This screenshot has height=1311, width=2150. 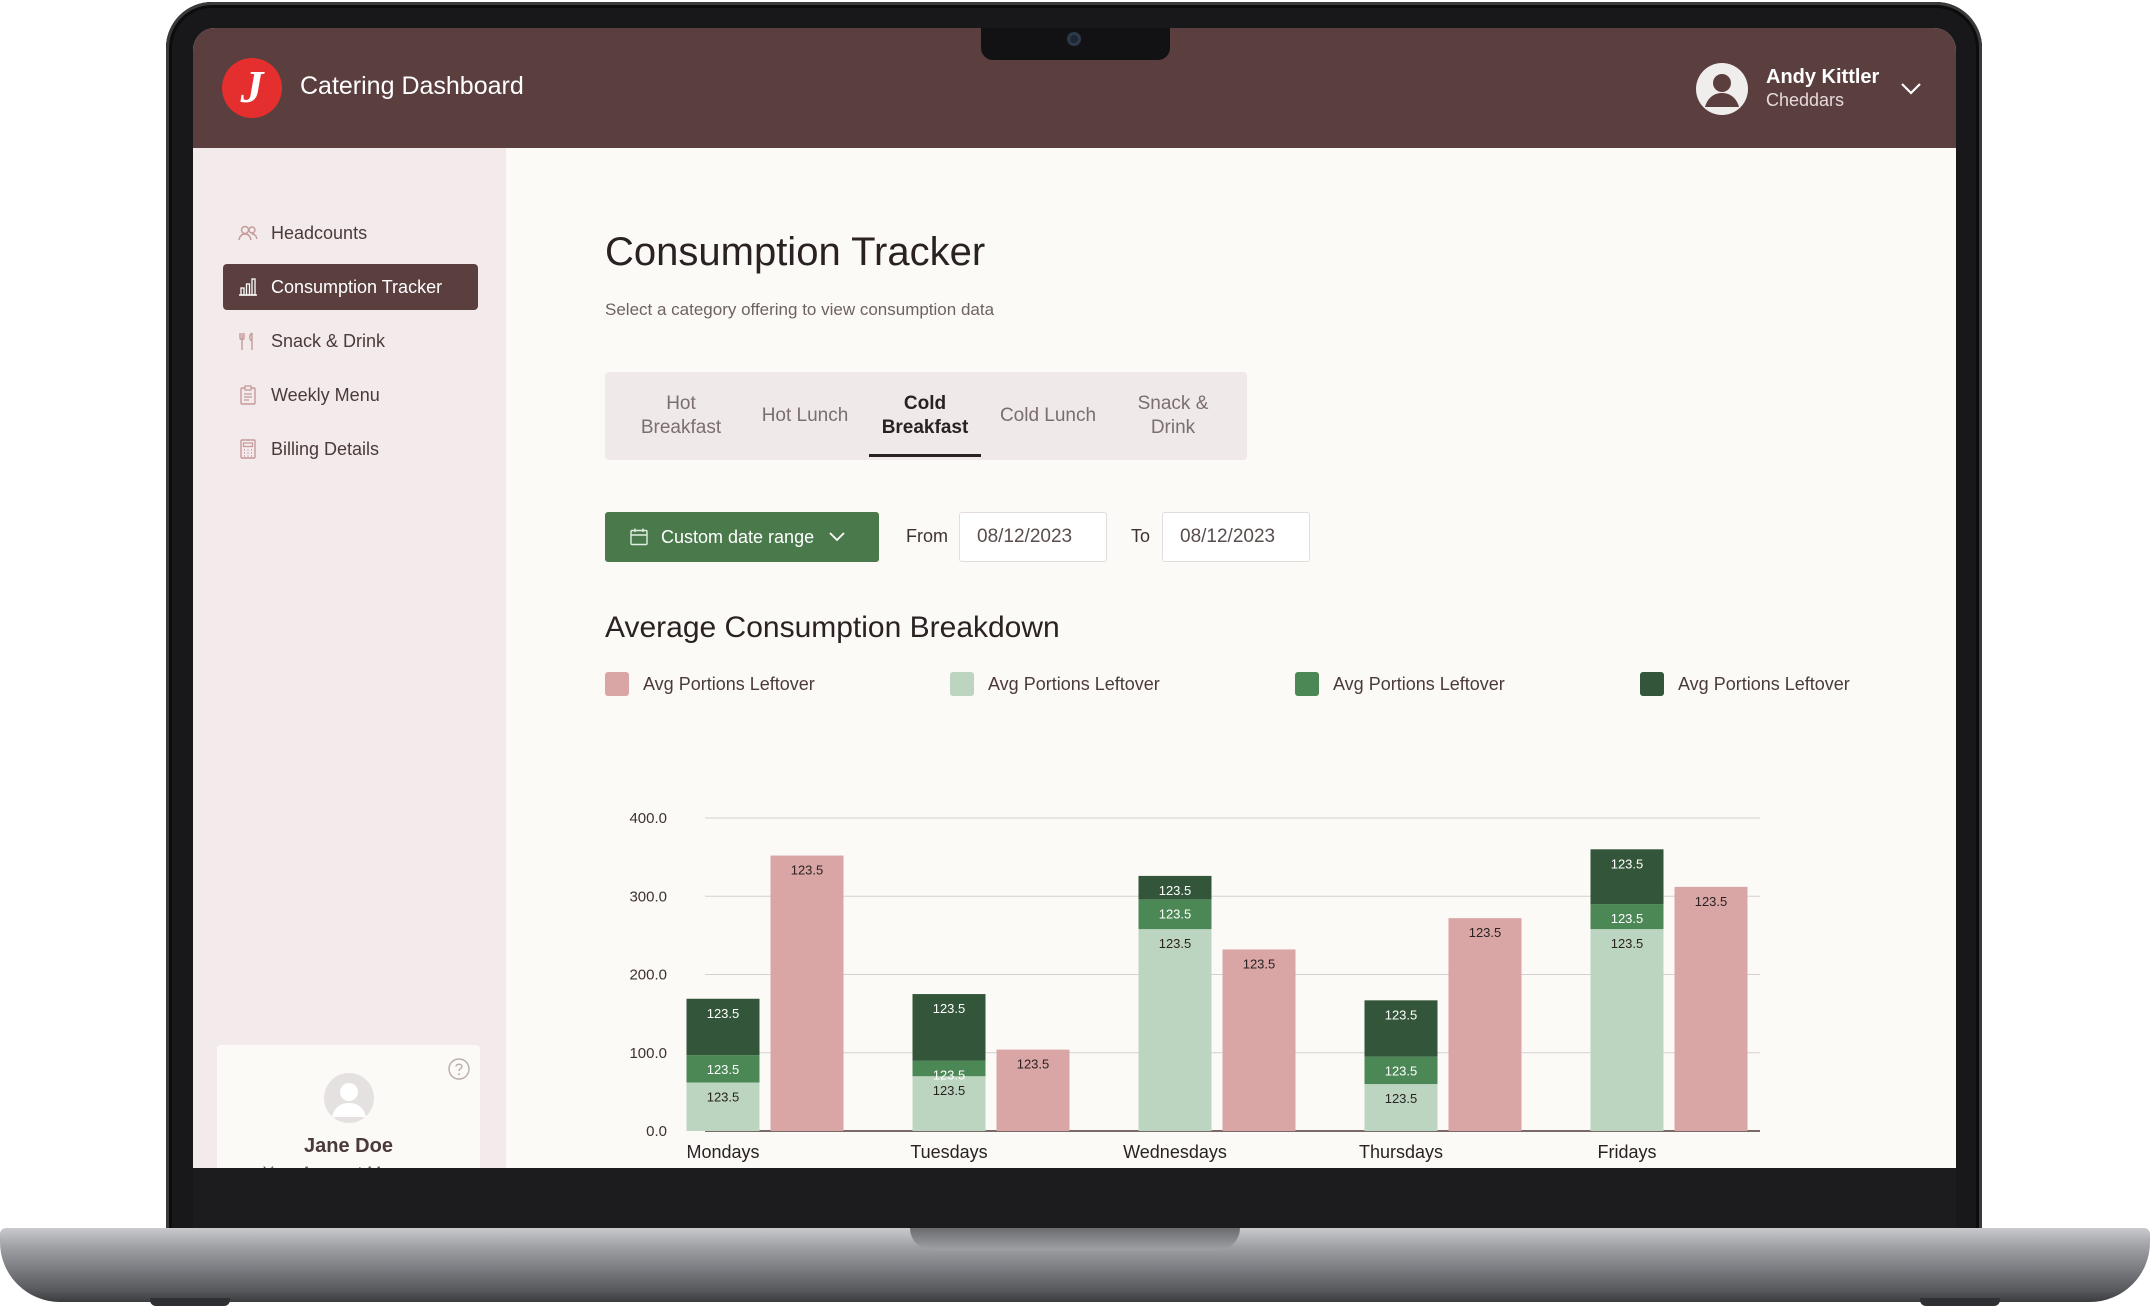 What do you see at coordinates (328, 340) in the screenshot?
I see `sidebar-item-label: Snack & Drink` at bounding box center [328, 340].